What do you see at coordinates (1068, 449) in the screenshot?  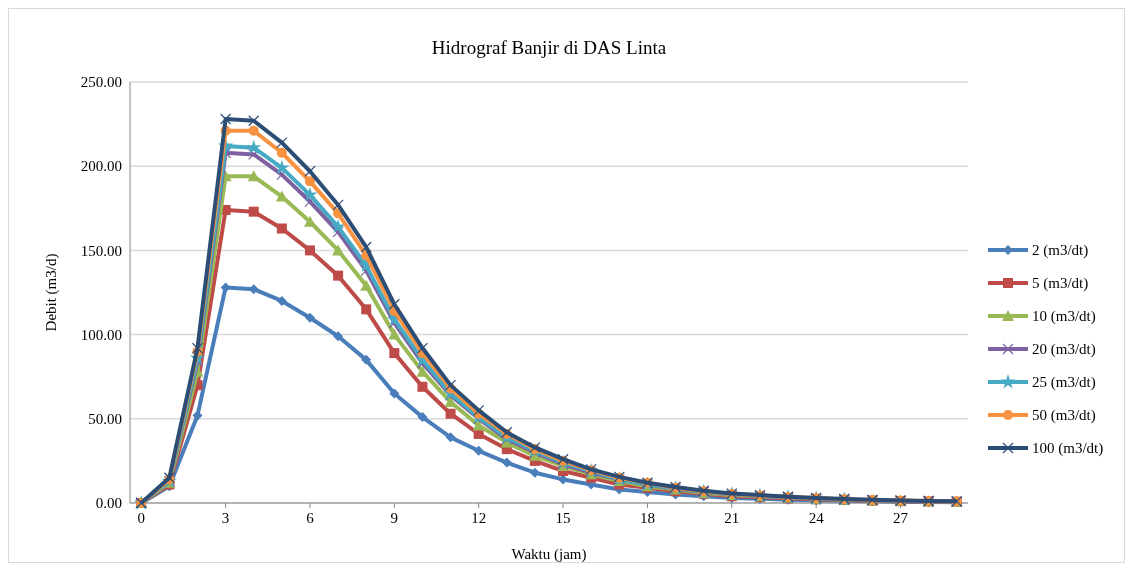 I see `legend-label: 100 (m3/dt)` at bounding box center [1068, 449].